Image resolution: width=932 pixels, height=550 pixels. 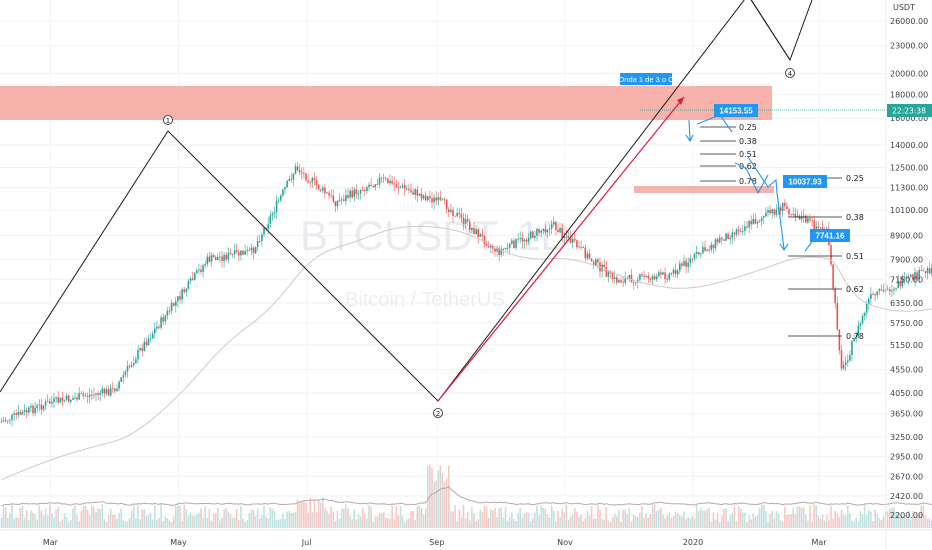 I want to click on fib-label: 0.25, so click(x=748, y=127).